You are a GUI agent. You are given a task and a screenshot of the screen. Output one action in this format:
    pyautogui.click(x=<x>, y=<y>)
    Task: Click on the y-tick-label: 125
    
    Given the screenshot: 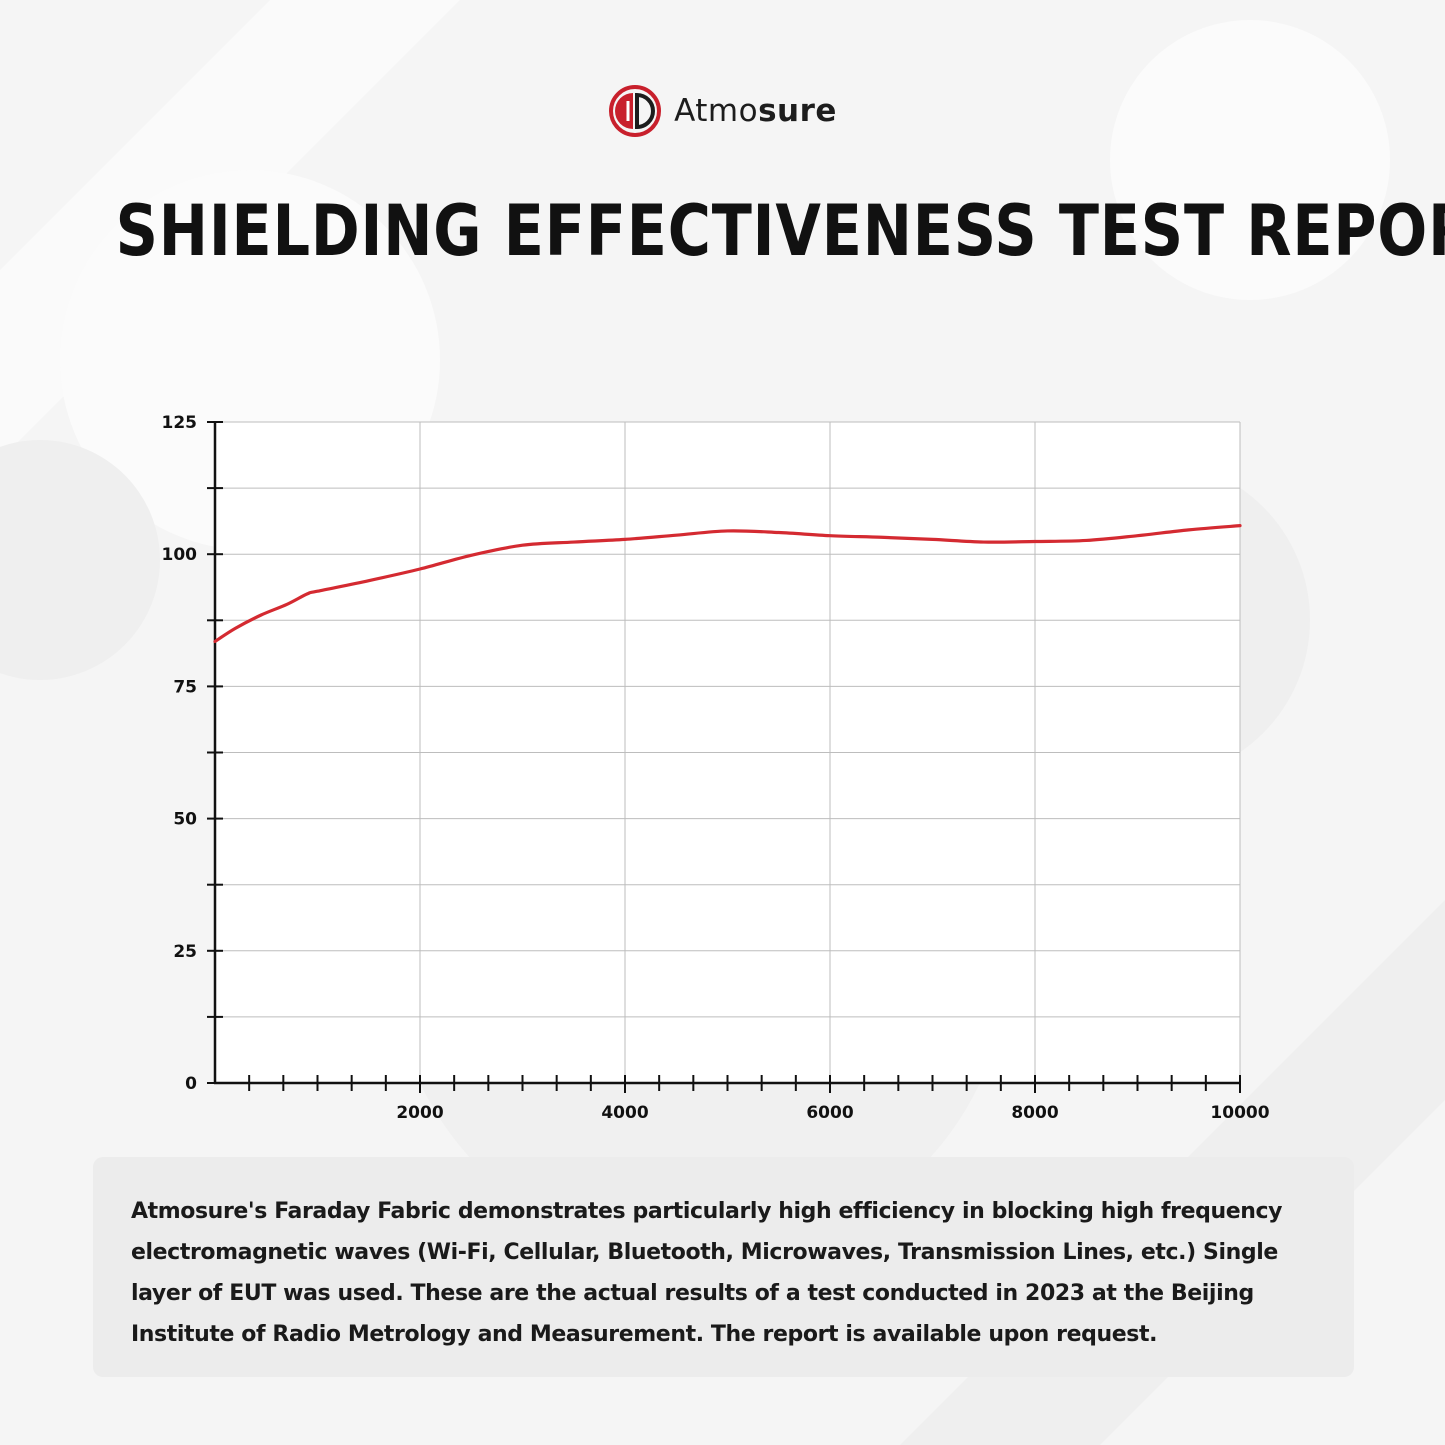 What is the action you would take?
    pyautogui.click(x=180, y=423)
    